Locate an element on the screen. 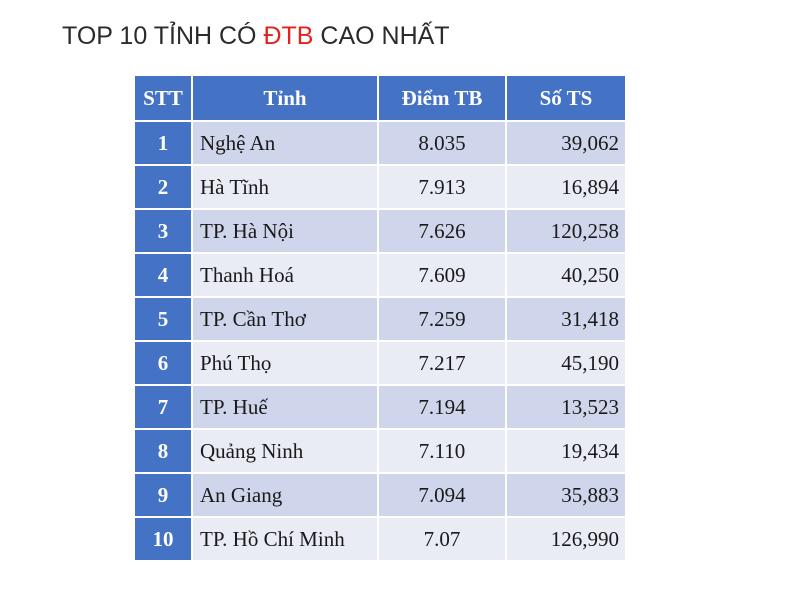 This screenshot has width=800, height=600. cell-province: TP. Cần Thơ is located at coordinates (285, 319).